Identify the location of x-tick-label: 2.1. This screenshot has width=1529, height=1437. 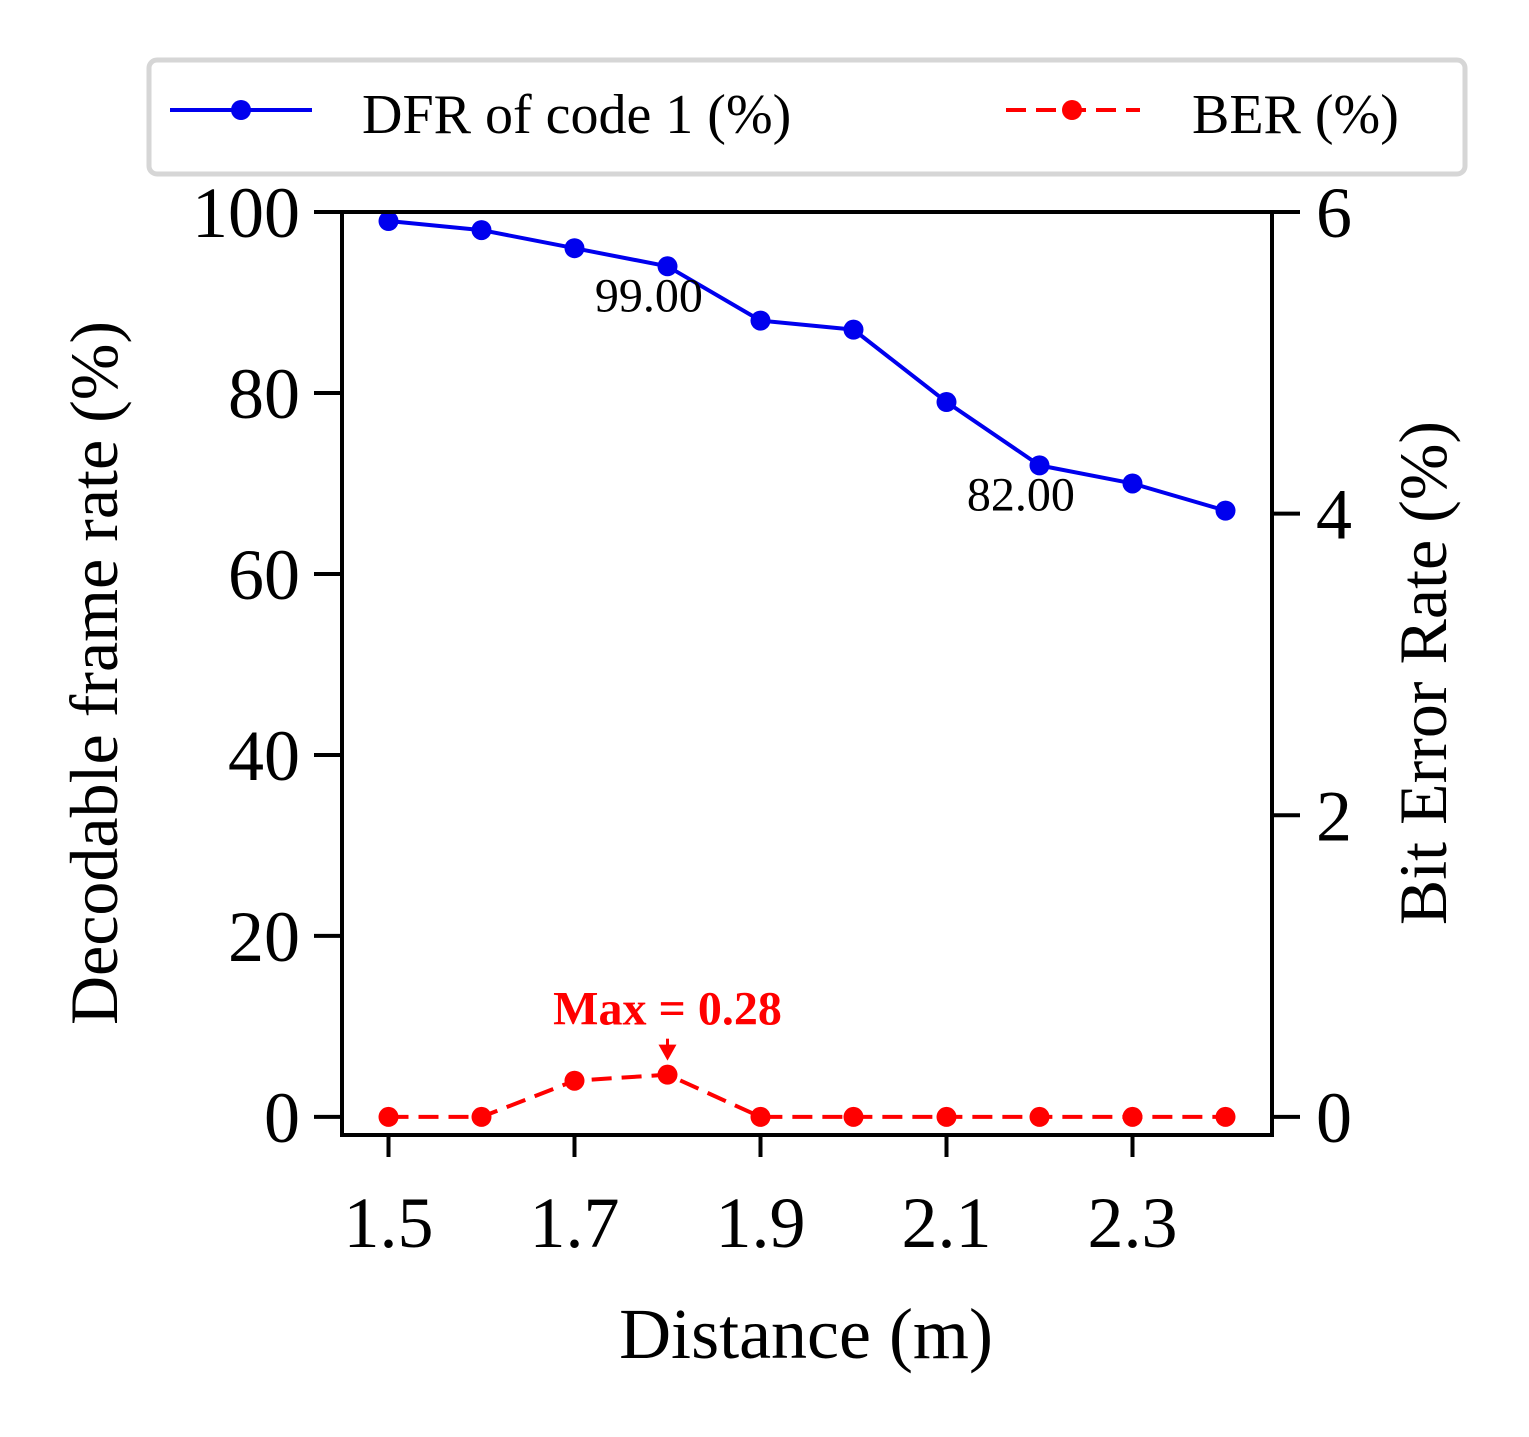
(947, 1223).